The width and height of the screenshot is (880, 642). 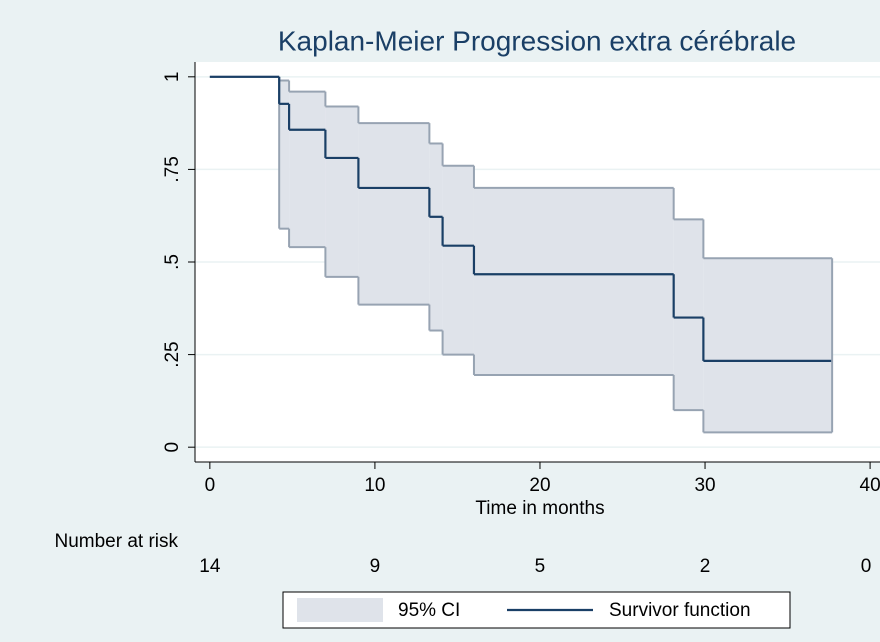 What do you see at coordinates (116, 541) in the screenshot?
I see `at-risk-label: Number at risk` at bounding box center [116, 541].